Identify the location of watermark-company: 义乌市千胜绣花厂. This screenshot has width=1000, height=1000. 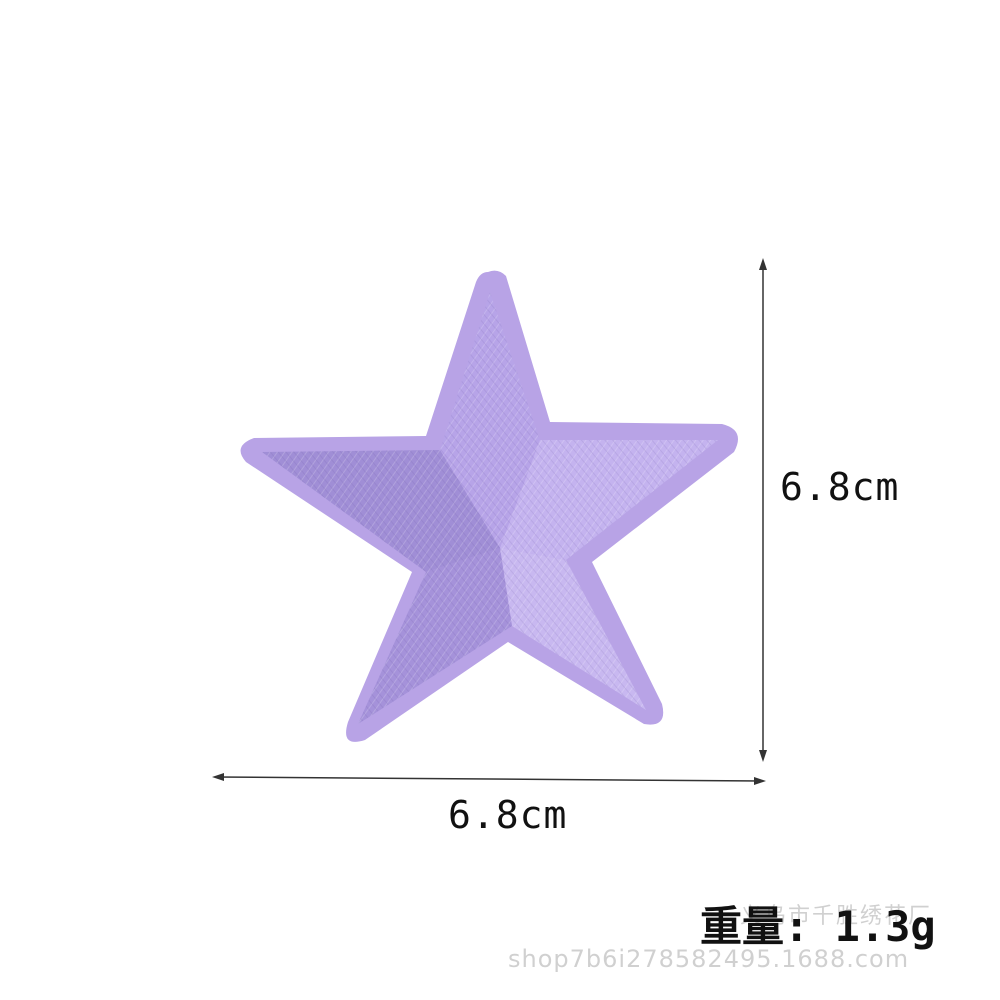
(836, 916).